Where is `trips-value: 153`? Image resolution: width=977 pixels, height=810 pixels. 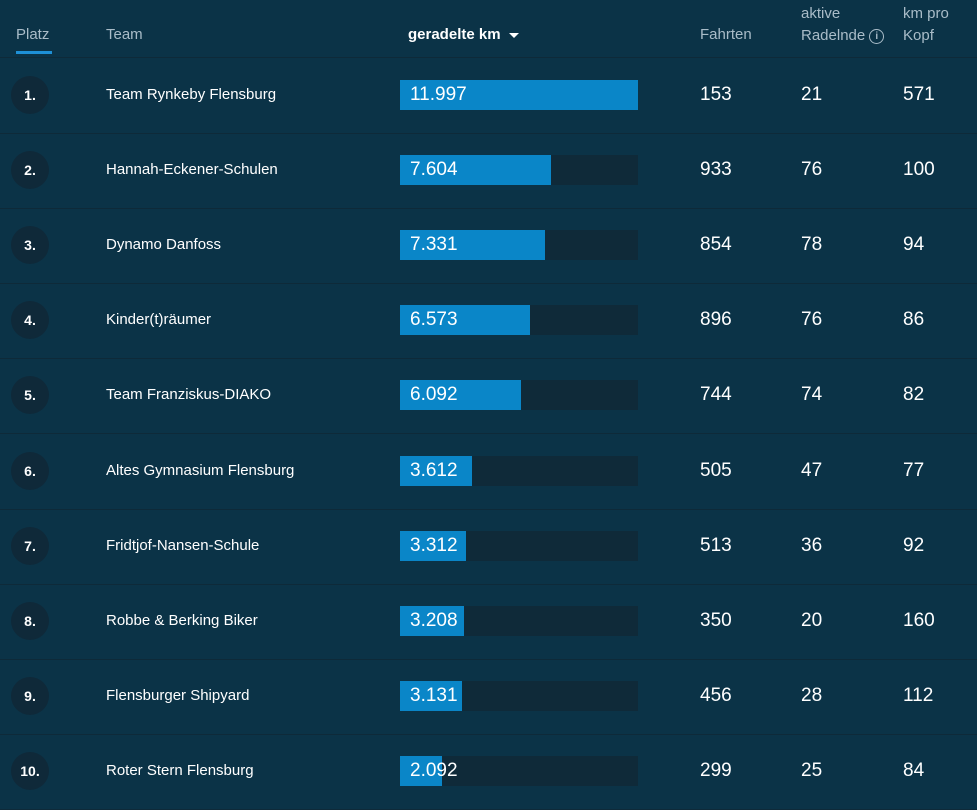 trips-value: 153 is located at coordinates (716, 94).